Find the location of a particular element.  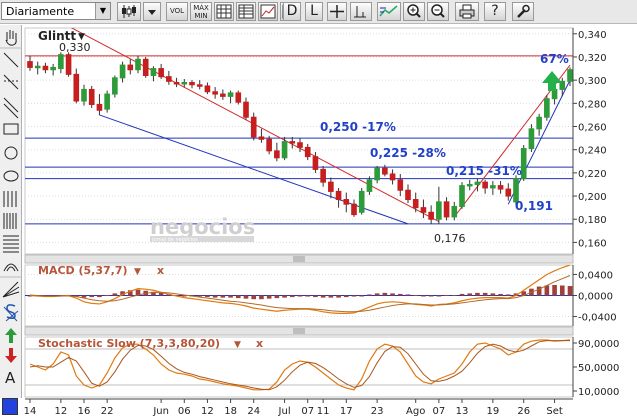

d-button: D is located at coordinates (292, 11).